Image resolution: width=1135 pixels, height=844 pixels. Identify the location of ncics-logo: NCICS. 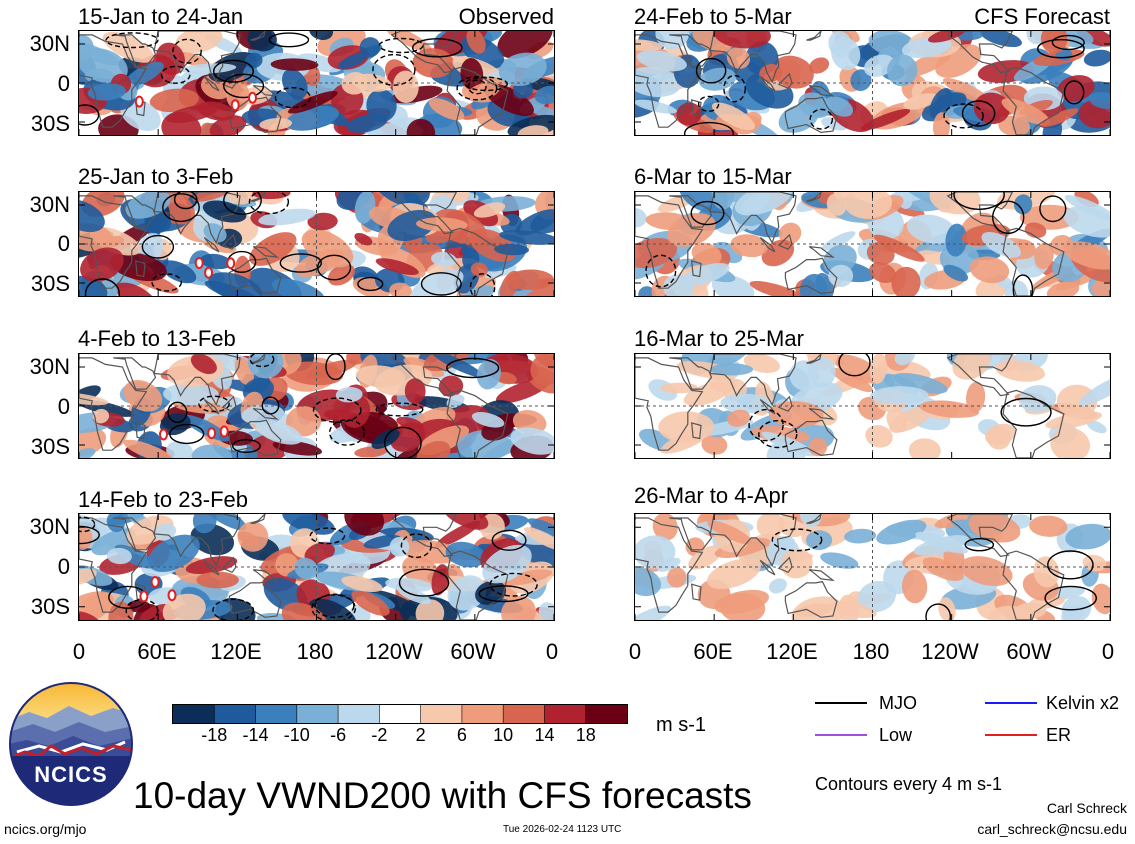
(71, 744).